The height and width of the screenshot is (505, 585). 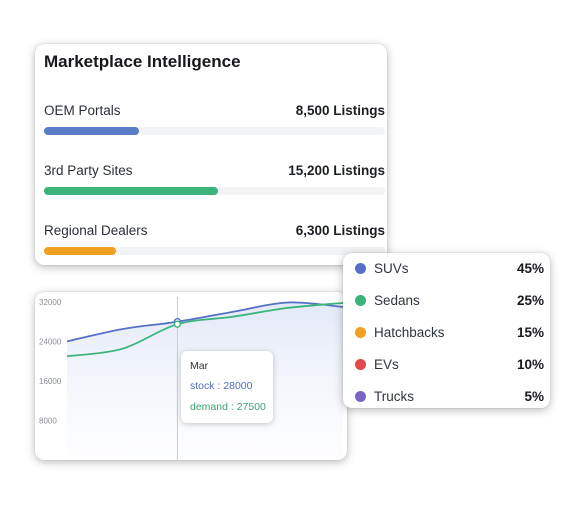 What do you see at coordinates (50, 381) in the screenshot?
I see `y-tick-label: 16000` at bounding box center [50, 381].